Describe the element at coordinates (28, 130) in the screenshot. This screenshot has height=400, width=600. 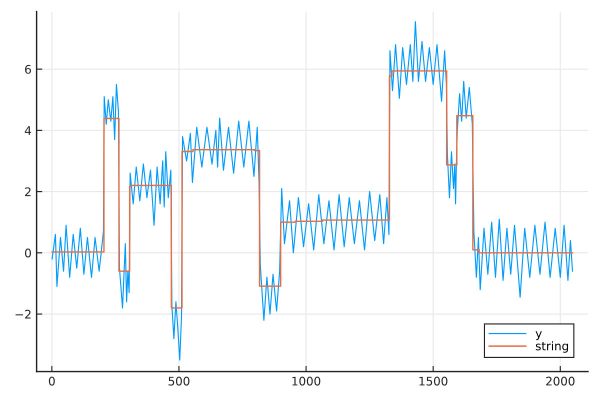
I see `y-tick-label: 4` at that location.